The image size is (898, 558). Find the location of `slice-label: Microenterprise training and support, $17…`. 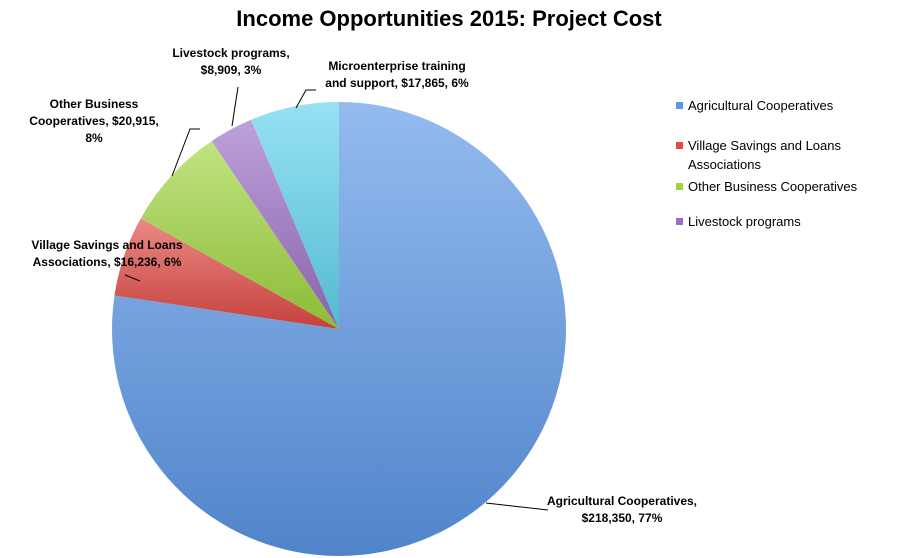

slice-label: Microenterprise training and support, $17… is located at coordinates (397, 74).